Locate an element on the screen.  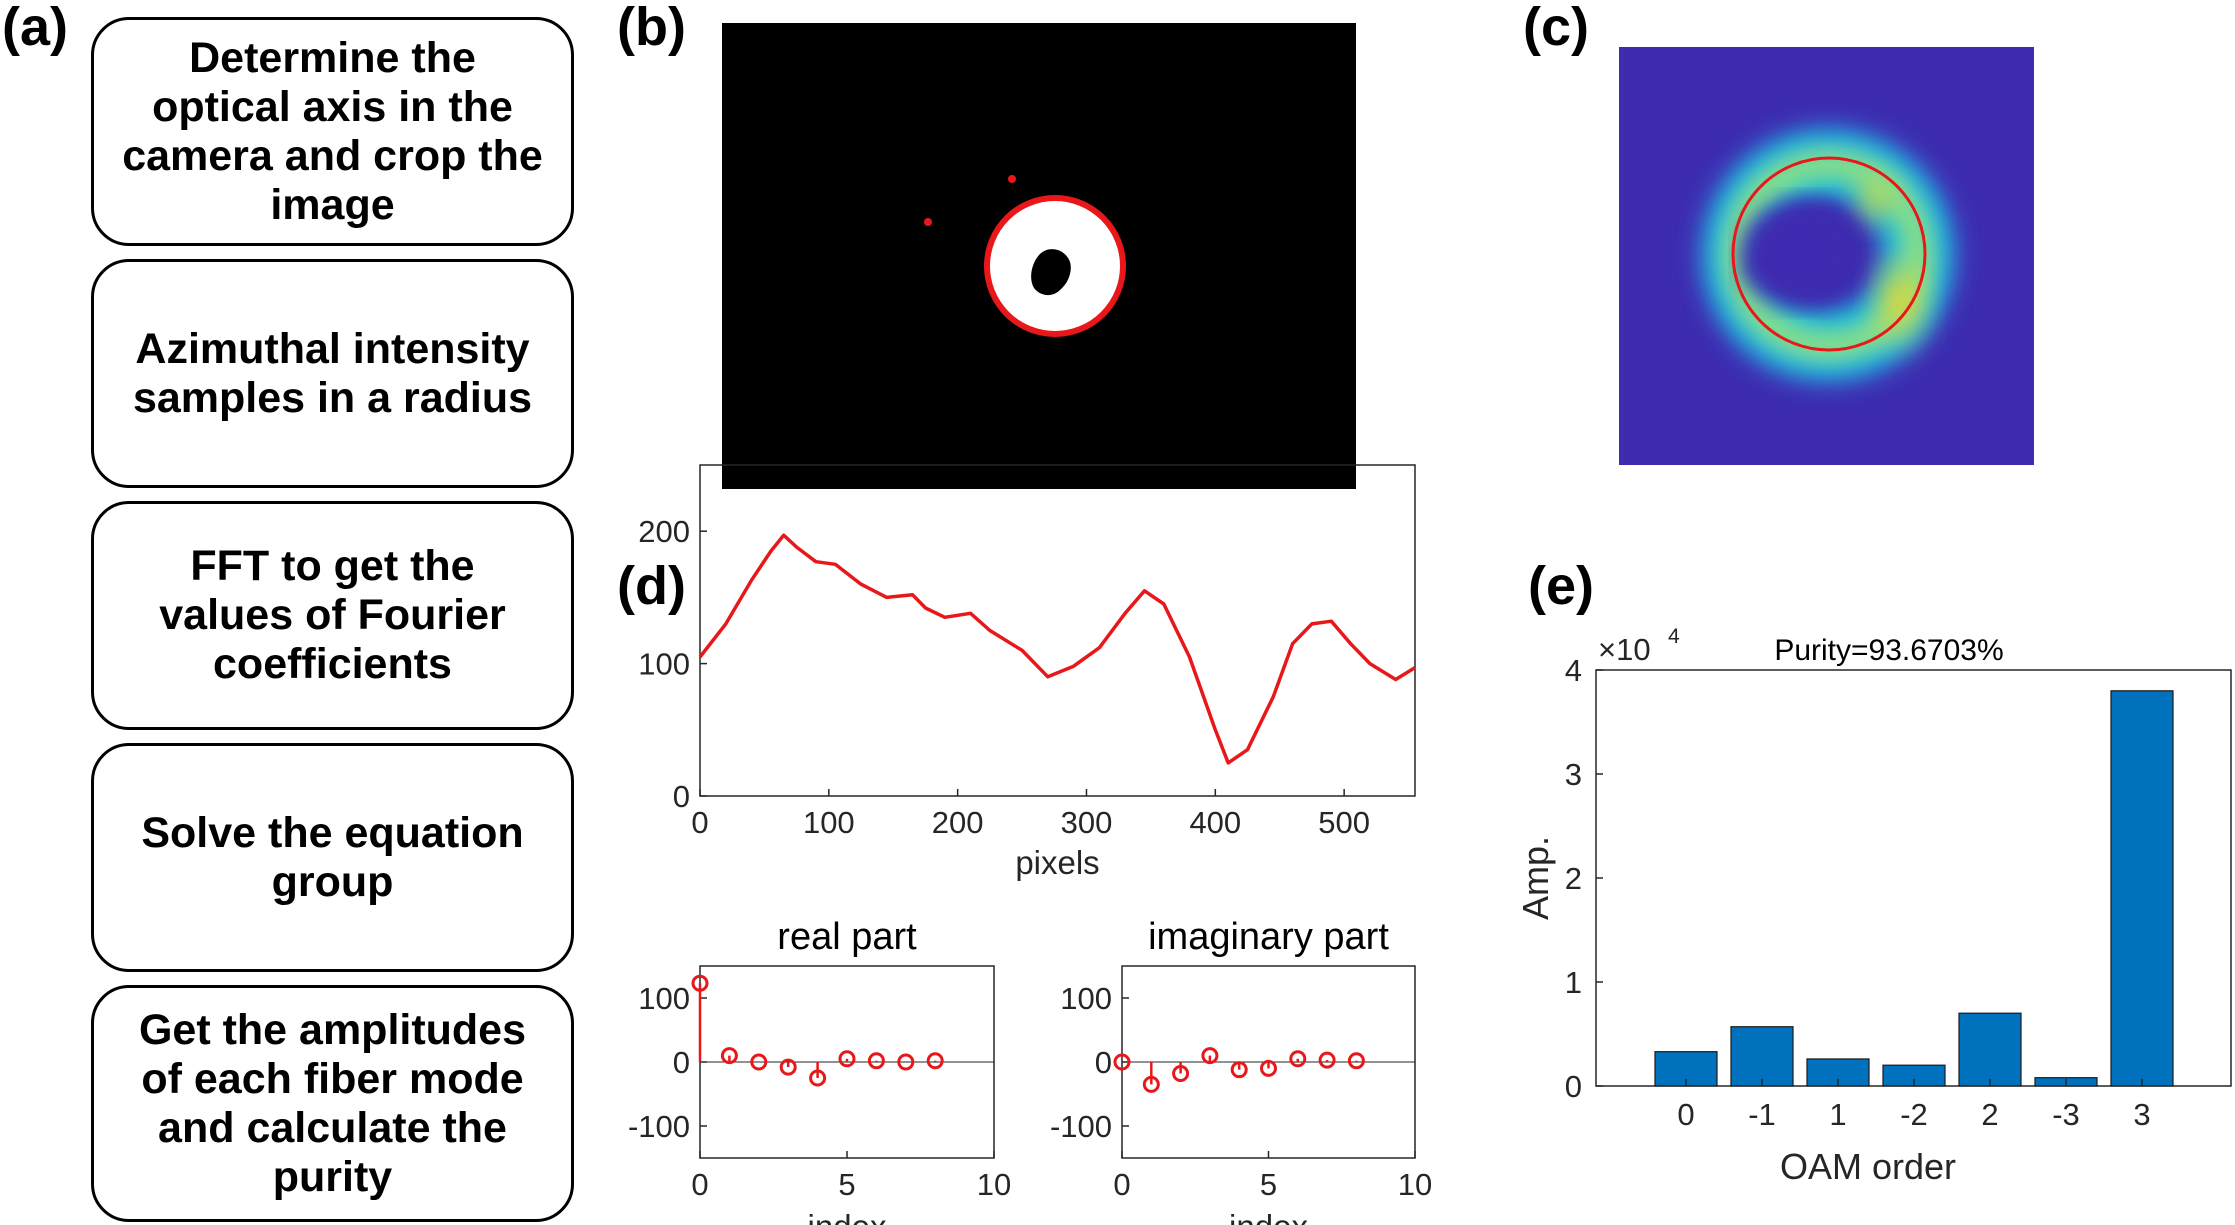
real-part-xlabel: index is located at coordinates (847, 1216).